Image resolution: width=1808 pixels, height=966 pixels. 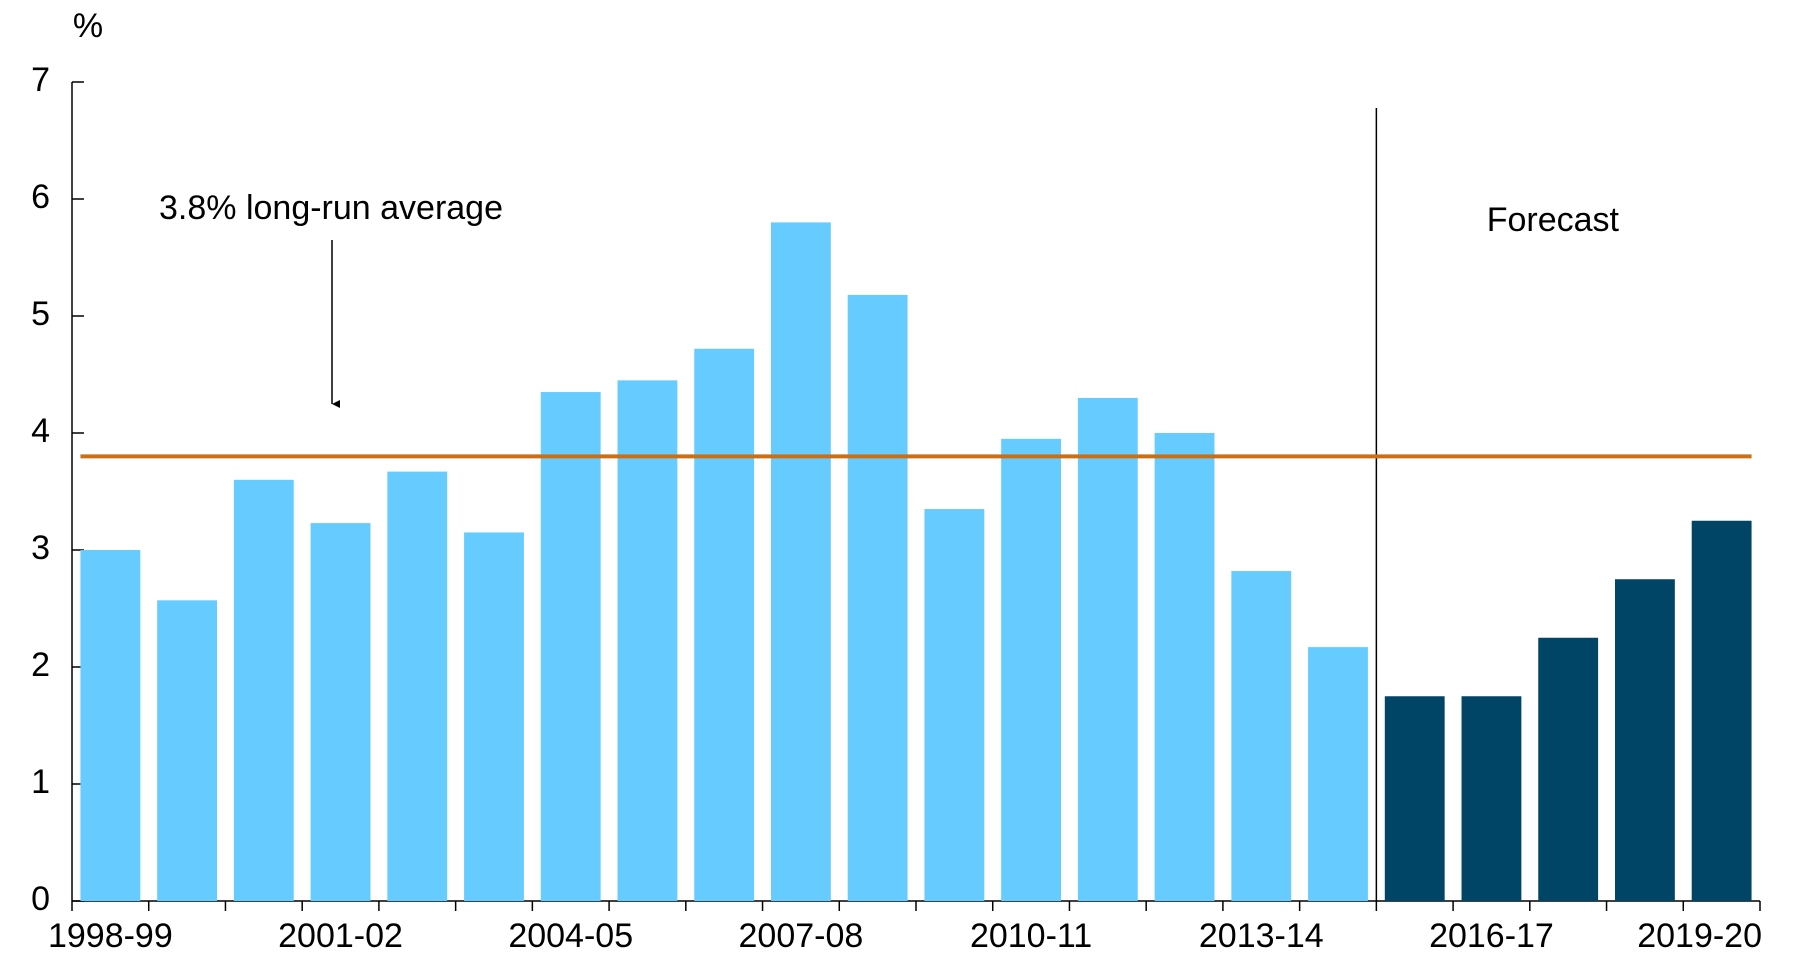 I want to click on y-tick-label: 3, so click(x=40, y=548).